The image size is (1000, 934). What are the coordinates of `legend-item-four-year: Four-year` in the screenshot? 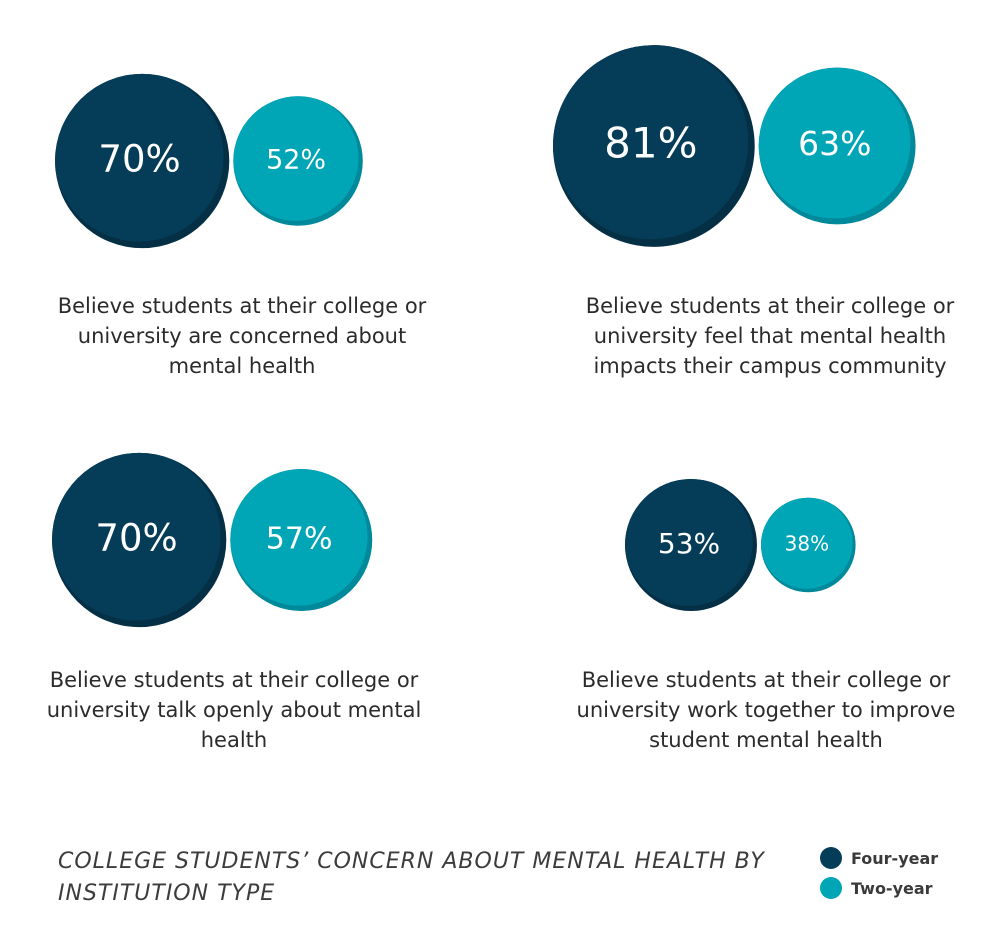 It's located at (879, 858).